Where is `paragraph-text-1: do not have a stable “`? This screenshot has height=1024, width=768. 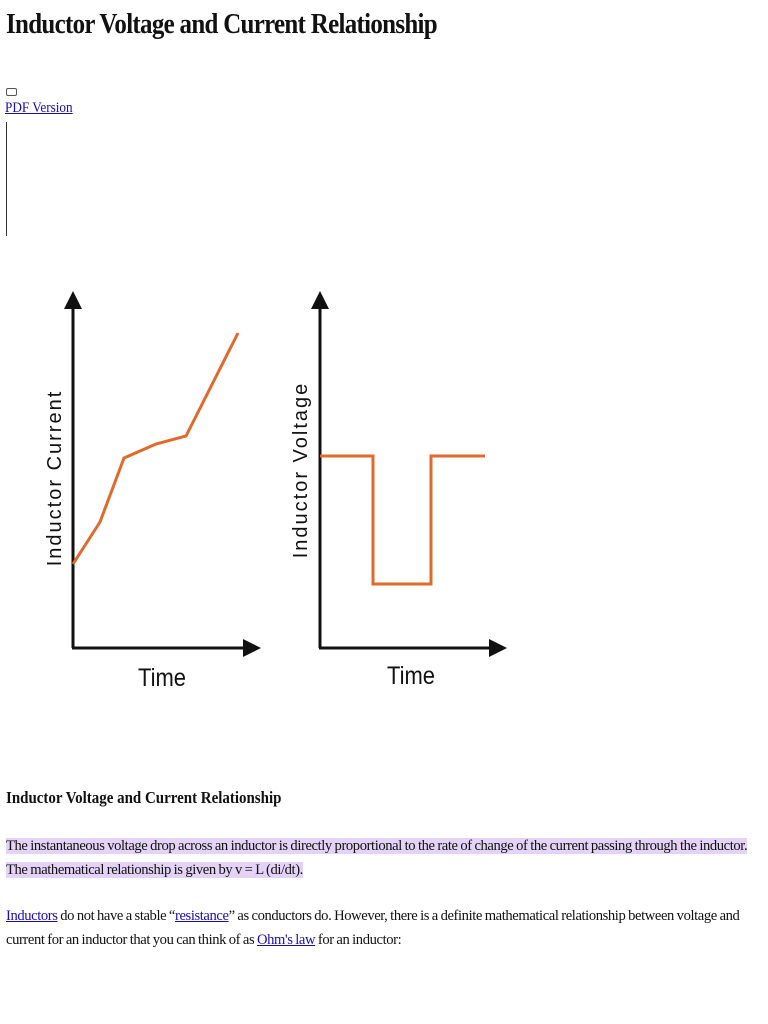
paragraph-text-1: do not have a stable “ is located at coordinates (116, 916).